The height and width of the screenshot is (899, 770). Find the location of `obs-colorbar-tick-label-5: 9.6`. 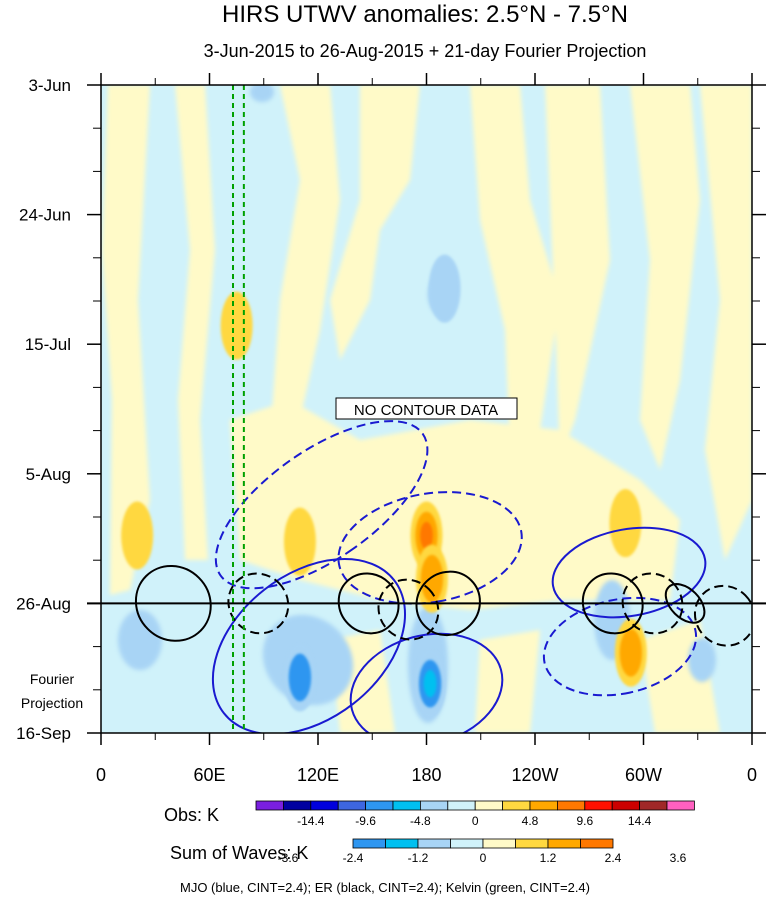

obs-colorbar-tick-label-5: 9.6 is located at coordinates (584, 821).